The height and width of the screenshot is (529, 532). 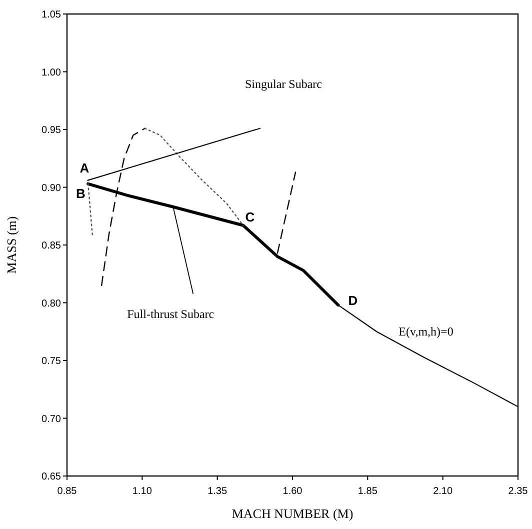 What do you see at coordinates (52, 15) in the screenshot?
I see `y-tick-label: 1.05` at bounding box center [52, 15].